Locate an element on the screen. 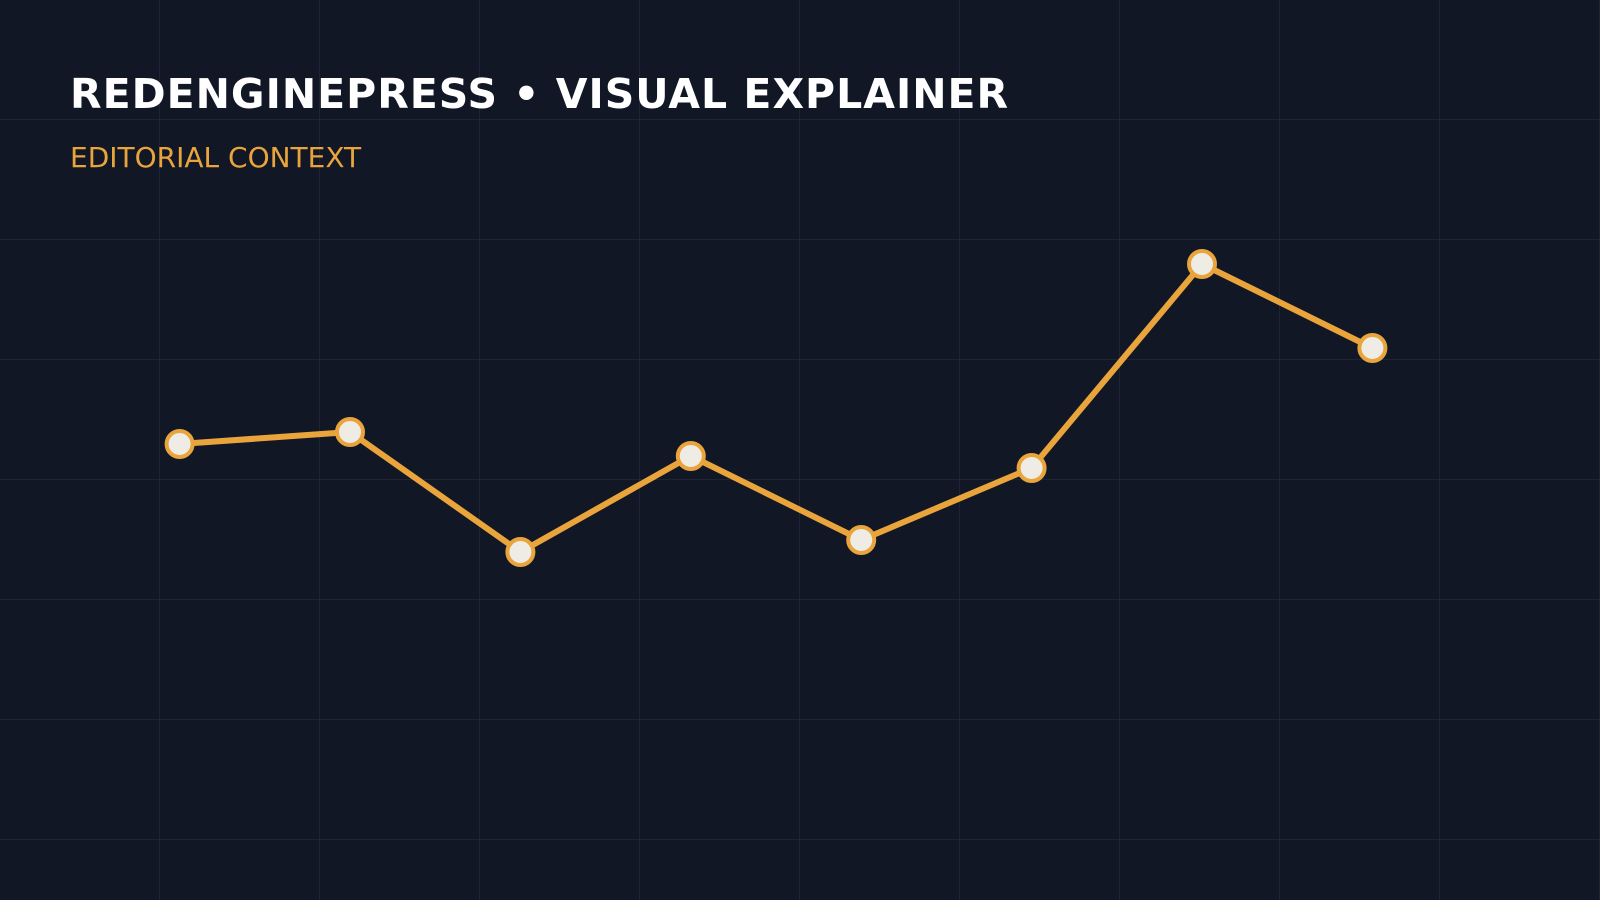 Image resolution: width=1600 pixels, height=900 pixels. chart-title: REDENGINEPRESS • VISUAL EXPLAINER is located at coordinates (539, 94).